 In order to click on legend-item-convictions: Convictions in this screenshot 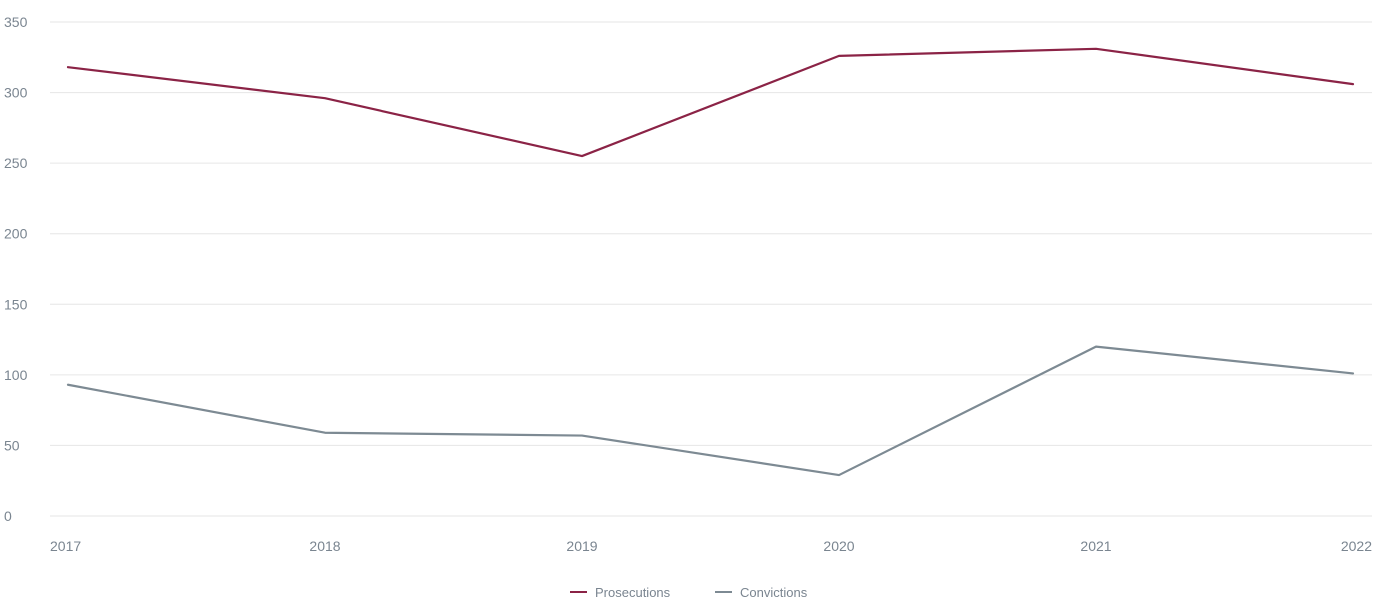, I will do `click(761, 592)`.